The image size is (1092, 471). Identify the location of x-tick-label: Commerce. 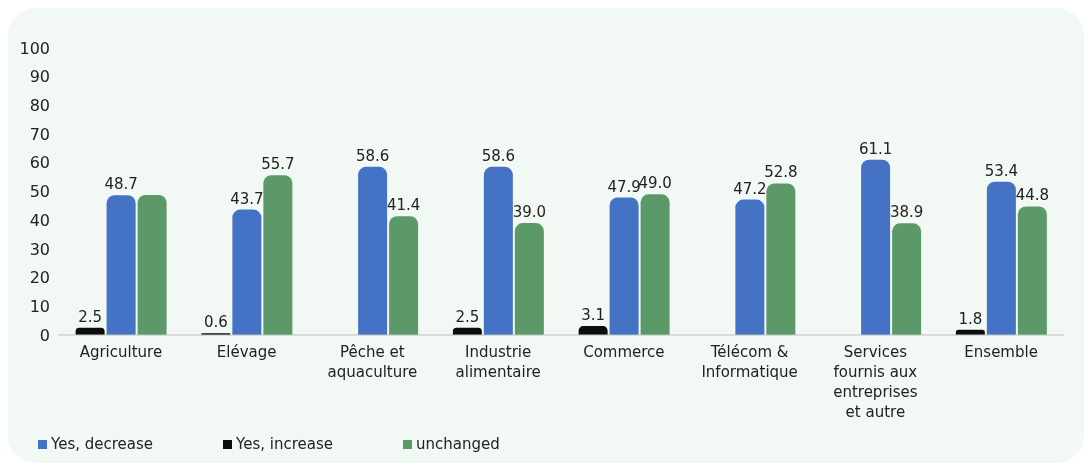
(624, 352).